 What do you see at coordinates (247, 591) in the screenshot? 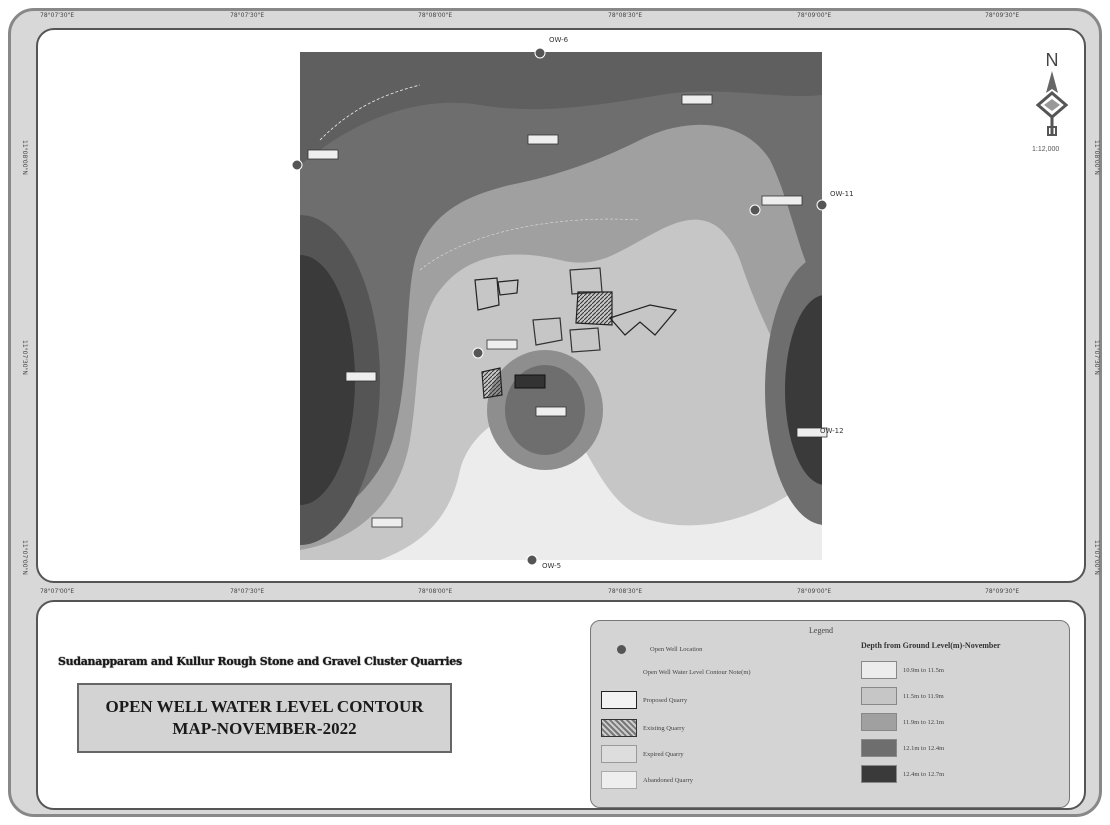
I see `coord-bottom-2: 78°07'30"E` at bounding box center [247, 591].